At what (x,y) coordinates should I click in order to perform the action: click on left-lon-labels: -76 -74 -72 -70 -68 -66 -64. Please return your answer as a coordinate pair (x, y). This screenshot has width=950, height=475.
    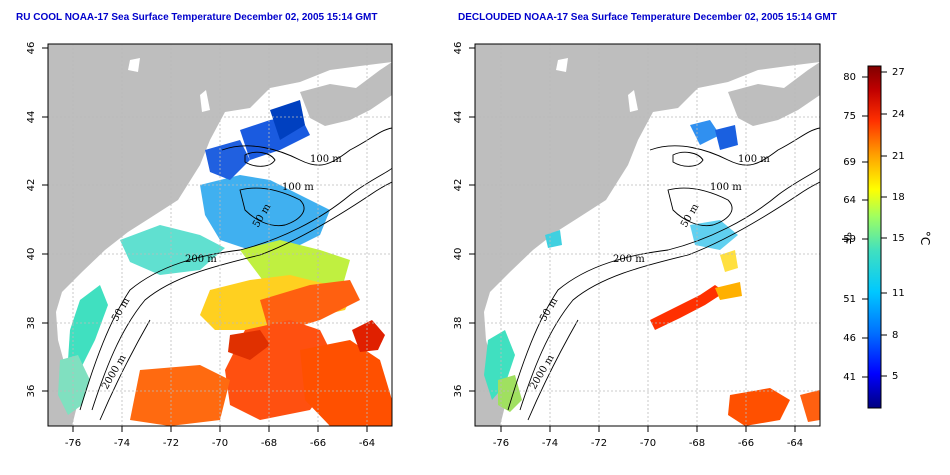
    Looking at the image, I should click on (220, 443).